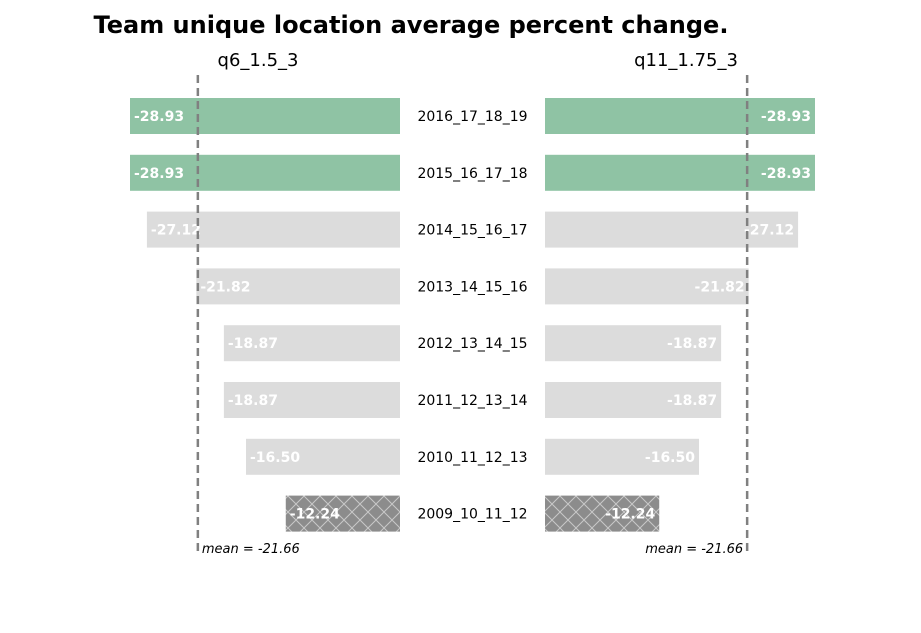 The height and width of the screenshot is (633, 921). Describe the element at coordinates (472, 231) in the screenshot. I see `category-label: 2014_15_16_17` at that location.